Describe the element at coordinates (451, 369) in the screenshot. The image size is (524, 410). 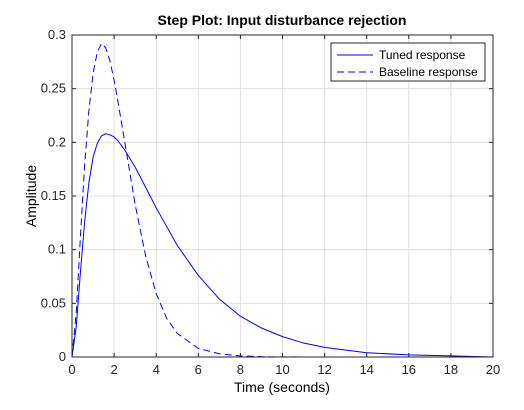
I see `x-tick-label: 18` at that location.